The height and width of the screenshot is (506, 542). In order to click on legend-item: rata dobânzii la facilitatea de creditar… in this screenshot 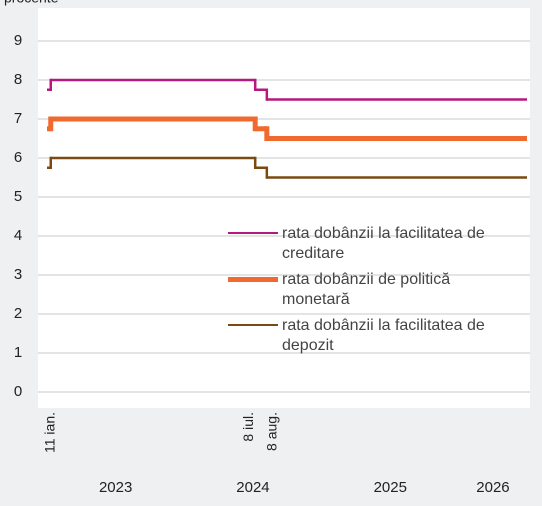, I will do `click(373, 244)`.